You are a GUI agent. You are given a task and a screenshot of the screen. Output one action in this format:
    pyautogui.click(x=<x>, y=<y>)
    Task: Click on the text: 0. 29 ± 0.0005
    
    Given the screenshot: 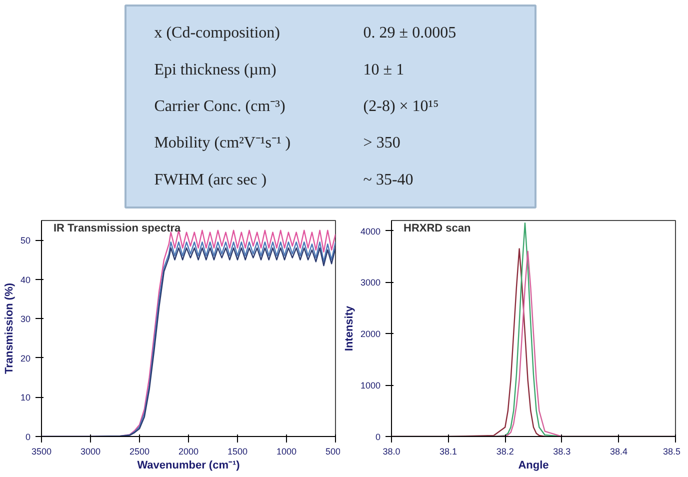 What is the action you would take?
    pyautogui.click(x=409, y=33)
    